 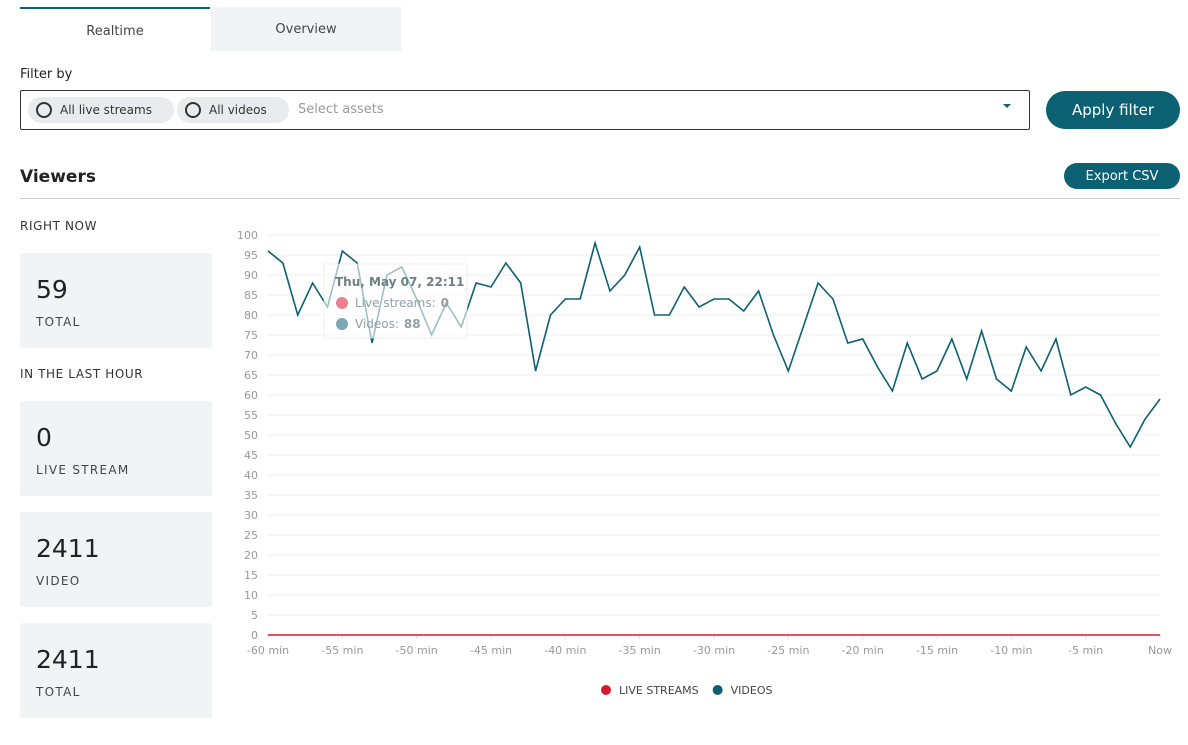 What do you see at coordinates (251, 395) in the screenshot?
I see `y-tick-label: 60` at bounding box center [251, 395].